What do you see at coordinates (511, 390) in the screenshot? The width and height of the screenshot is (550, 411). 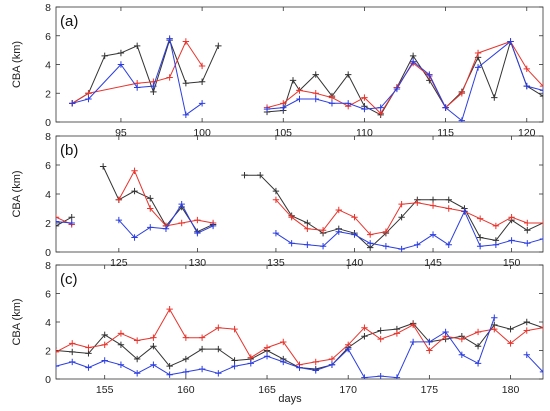 I see `x-tick-label: 180` at bounding box center [511, 390].